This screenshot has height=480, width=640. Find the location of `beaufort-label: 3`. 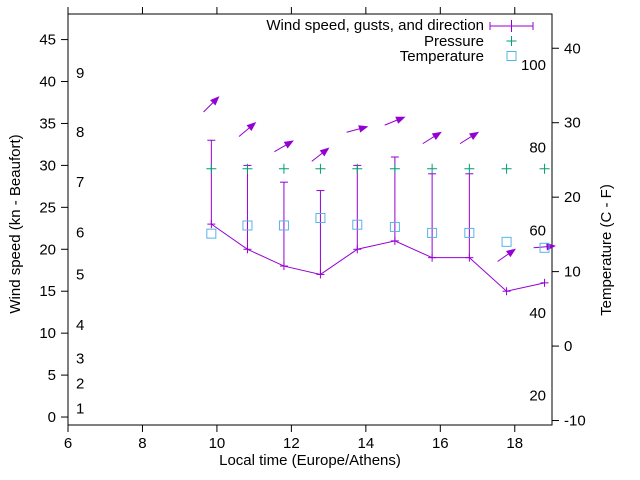

beaufort-label: 3 is located at coordinates (80, 358).